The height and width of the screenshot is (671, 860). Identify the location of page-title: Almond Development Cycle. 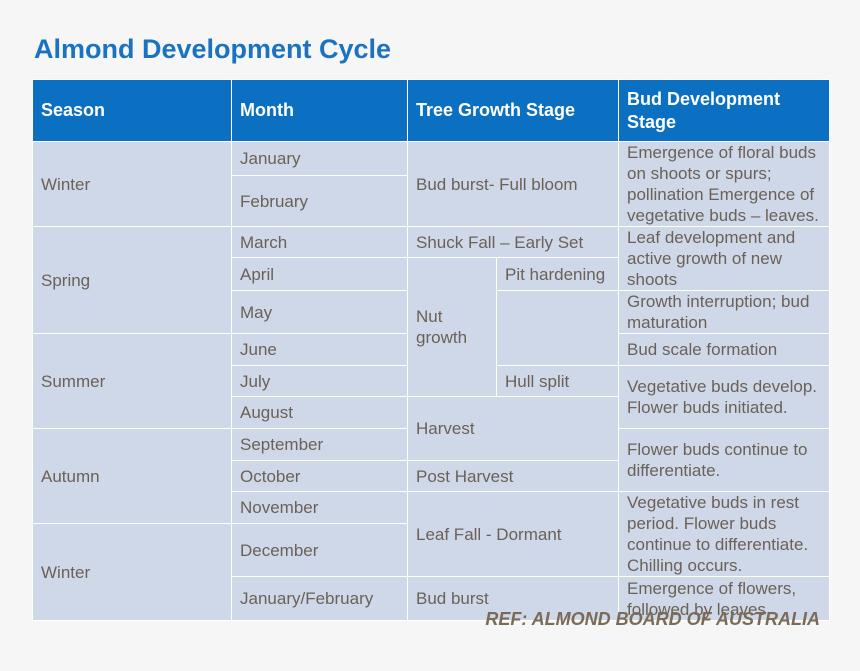
(213, 49).